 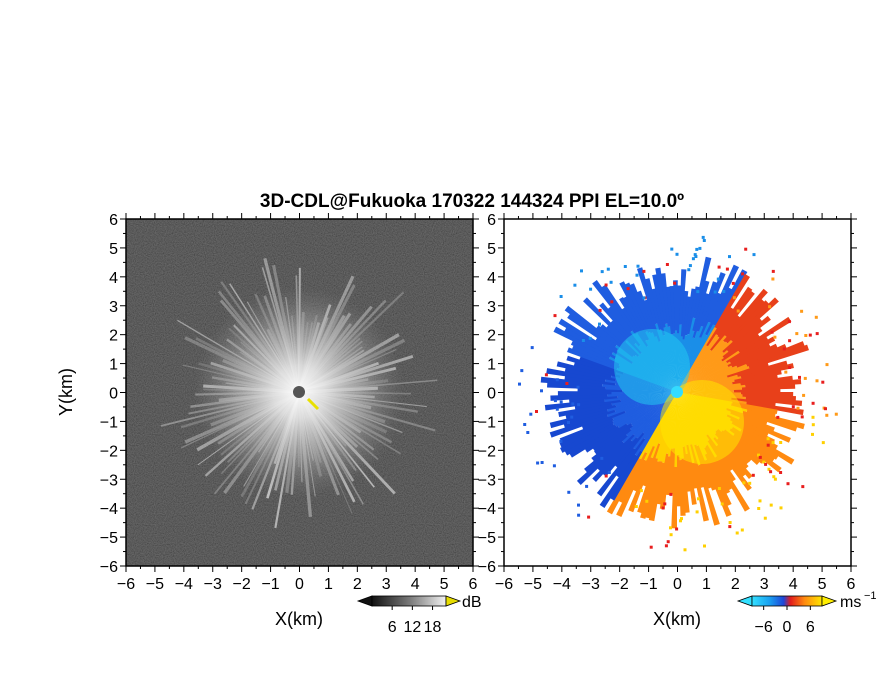 I want to click on right-y-tick-label: 5, so click(x=491, y=249).